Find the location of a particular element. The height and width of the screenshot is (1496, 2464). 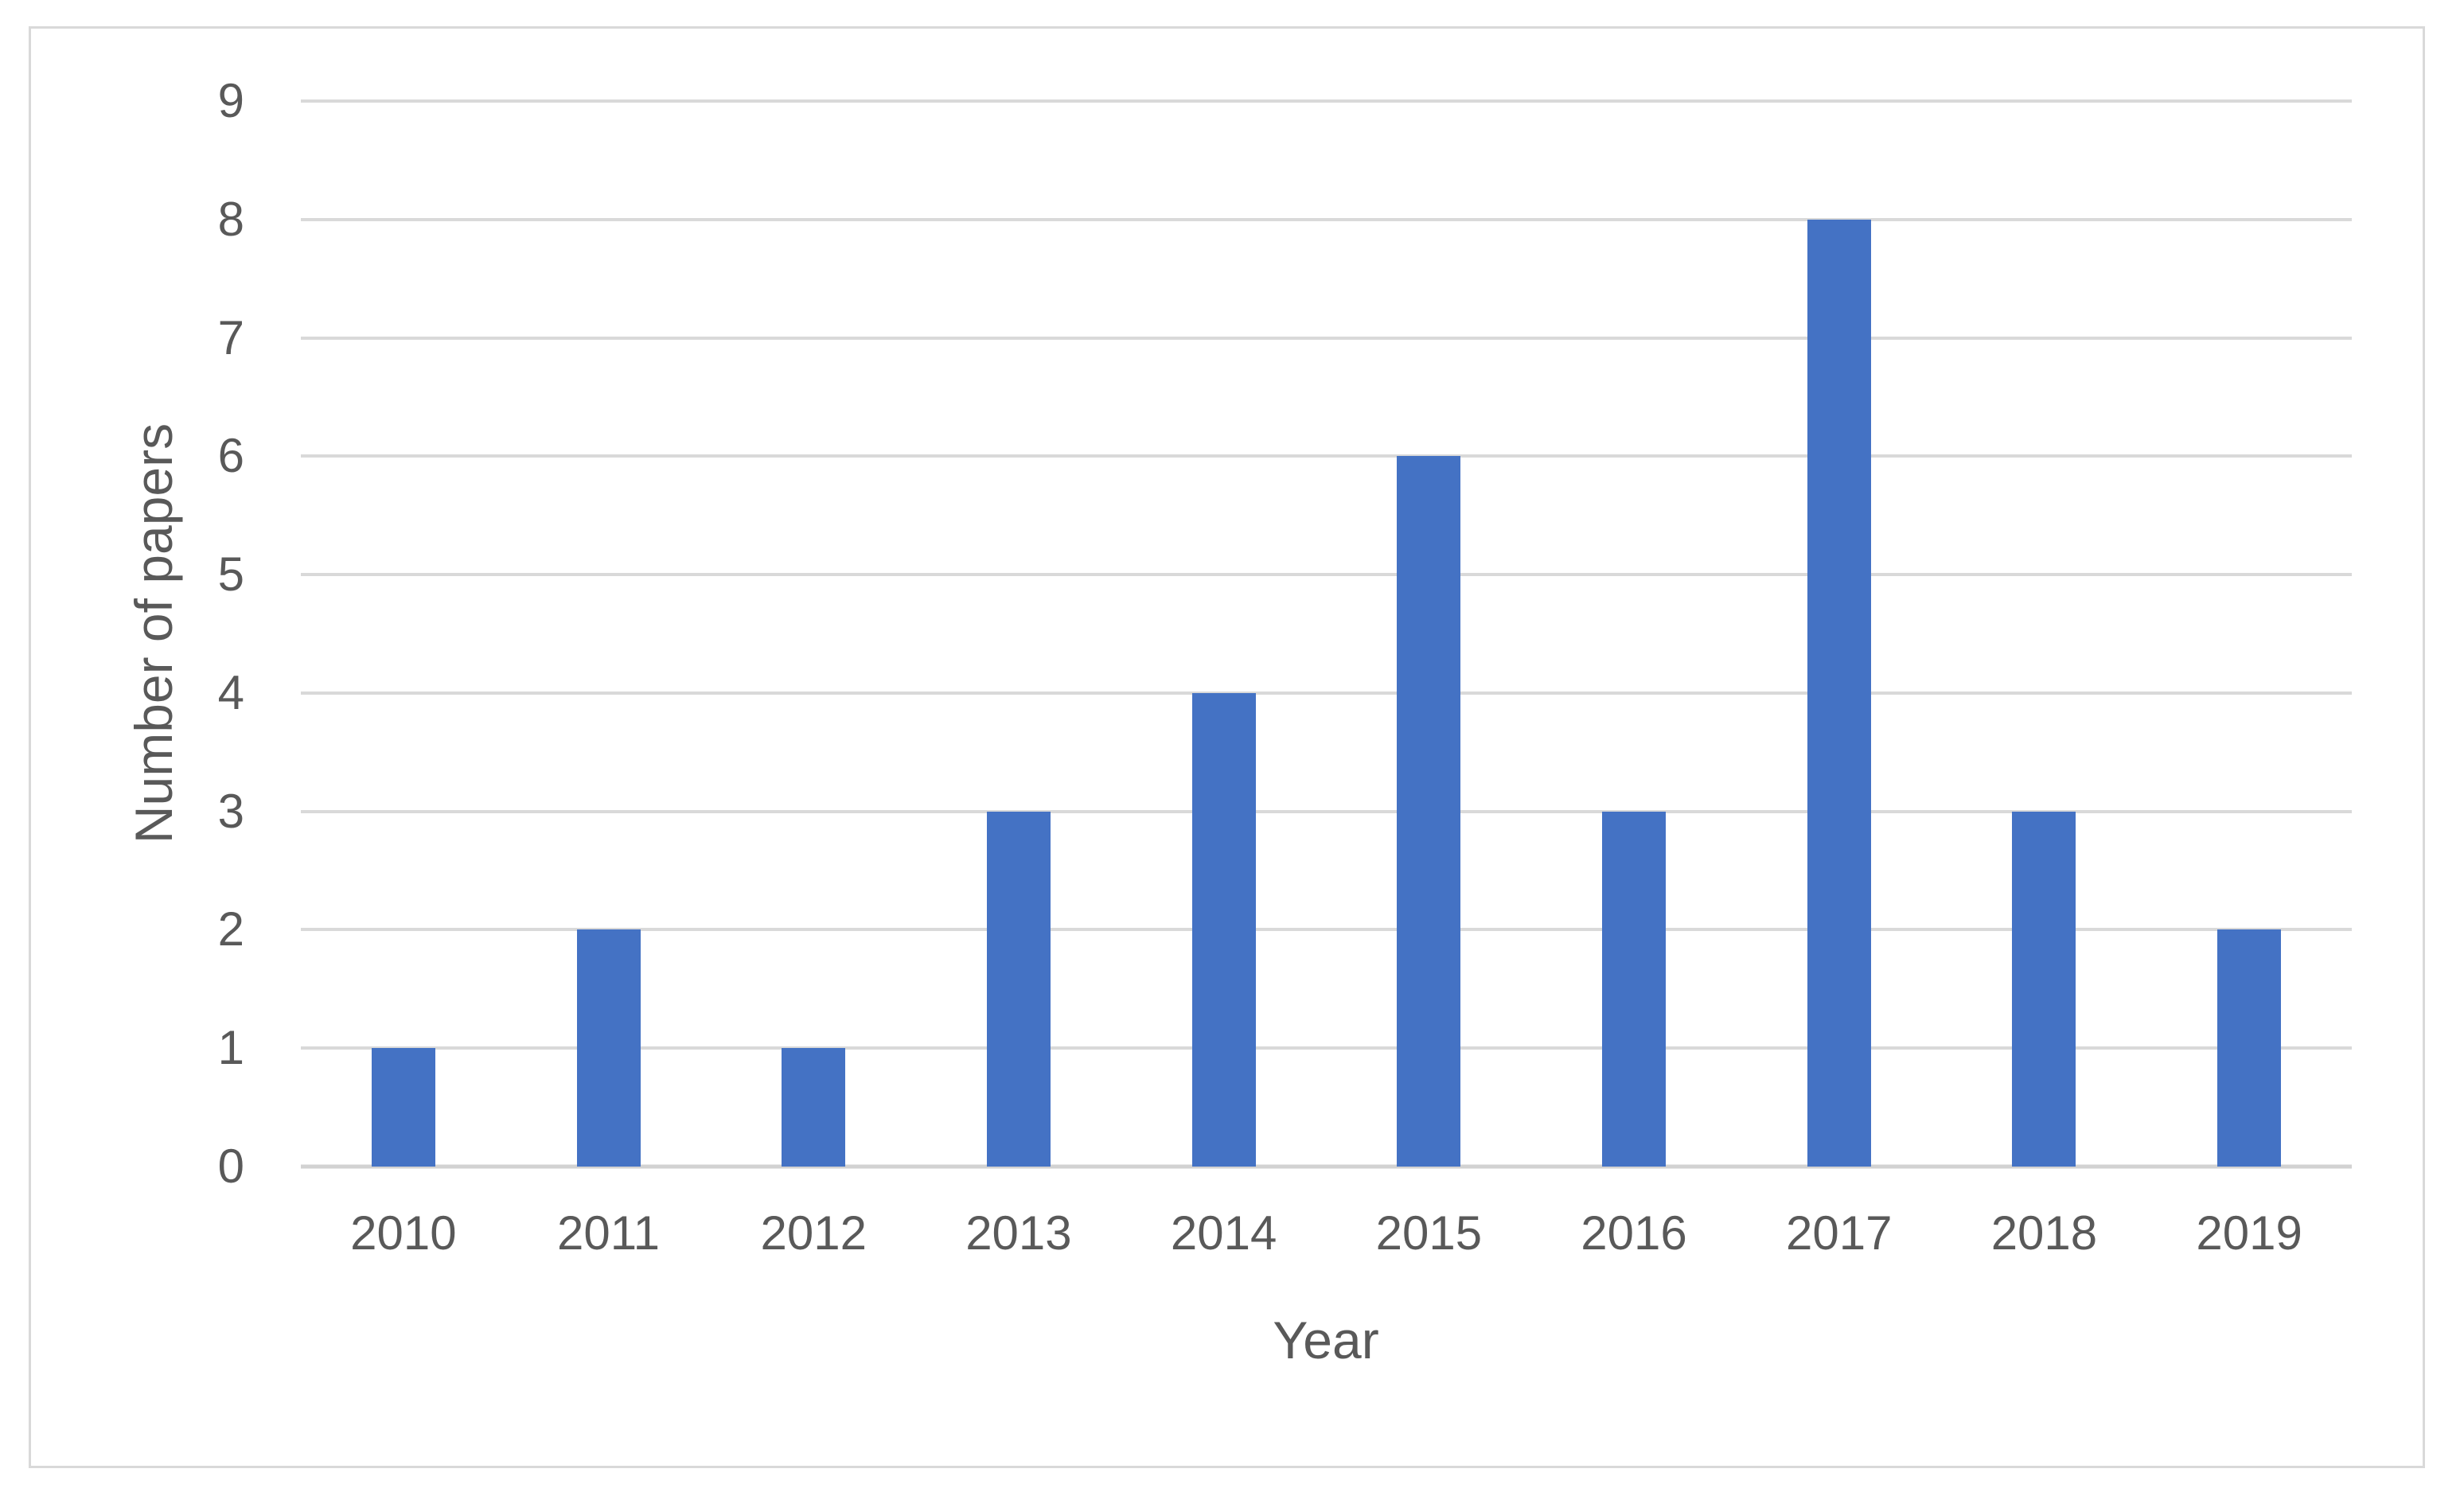

bar-2014 is located at coordinates (1223, 929).